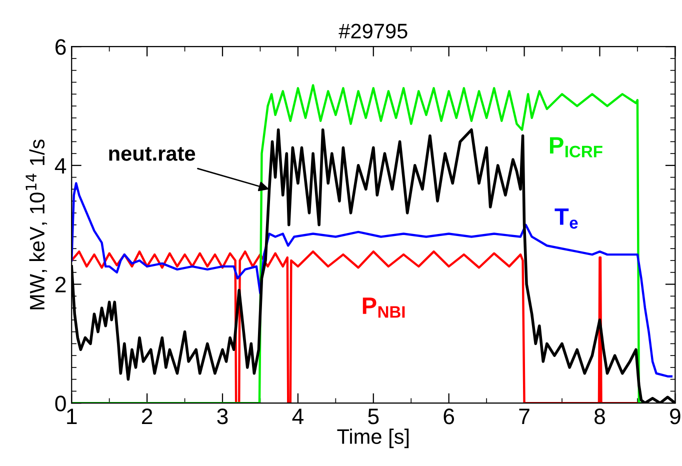  What do you see at coordinates (60, 166) in the screenshot?
I see `y-tick-label: 4` at bounding box center [60, 166].